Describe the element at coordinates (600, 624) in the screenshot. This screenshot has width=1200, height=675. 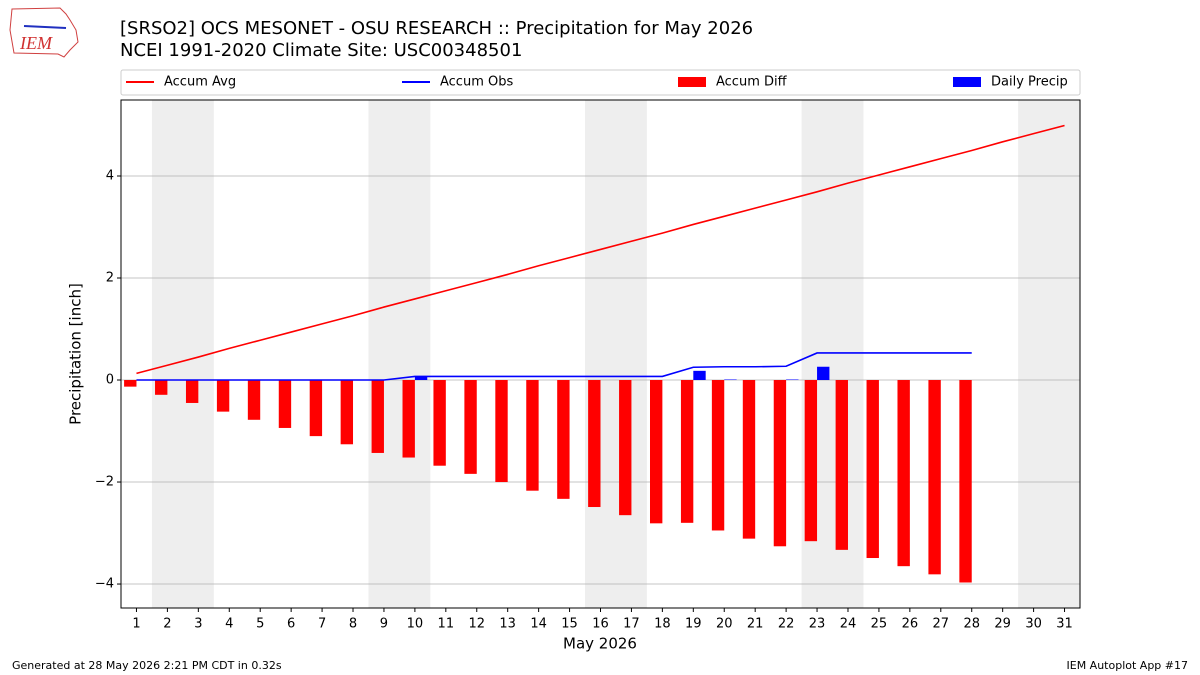
I see `x-tick-label: 16` at that location.